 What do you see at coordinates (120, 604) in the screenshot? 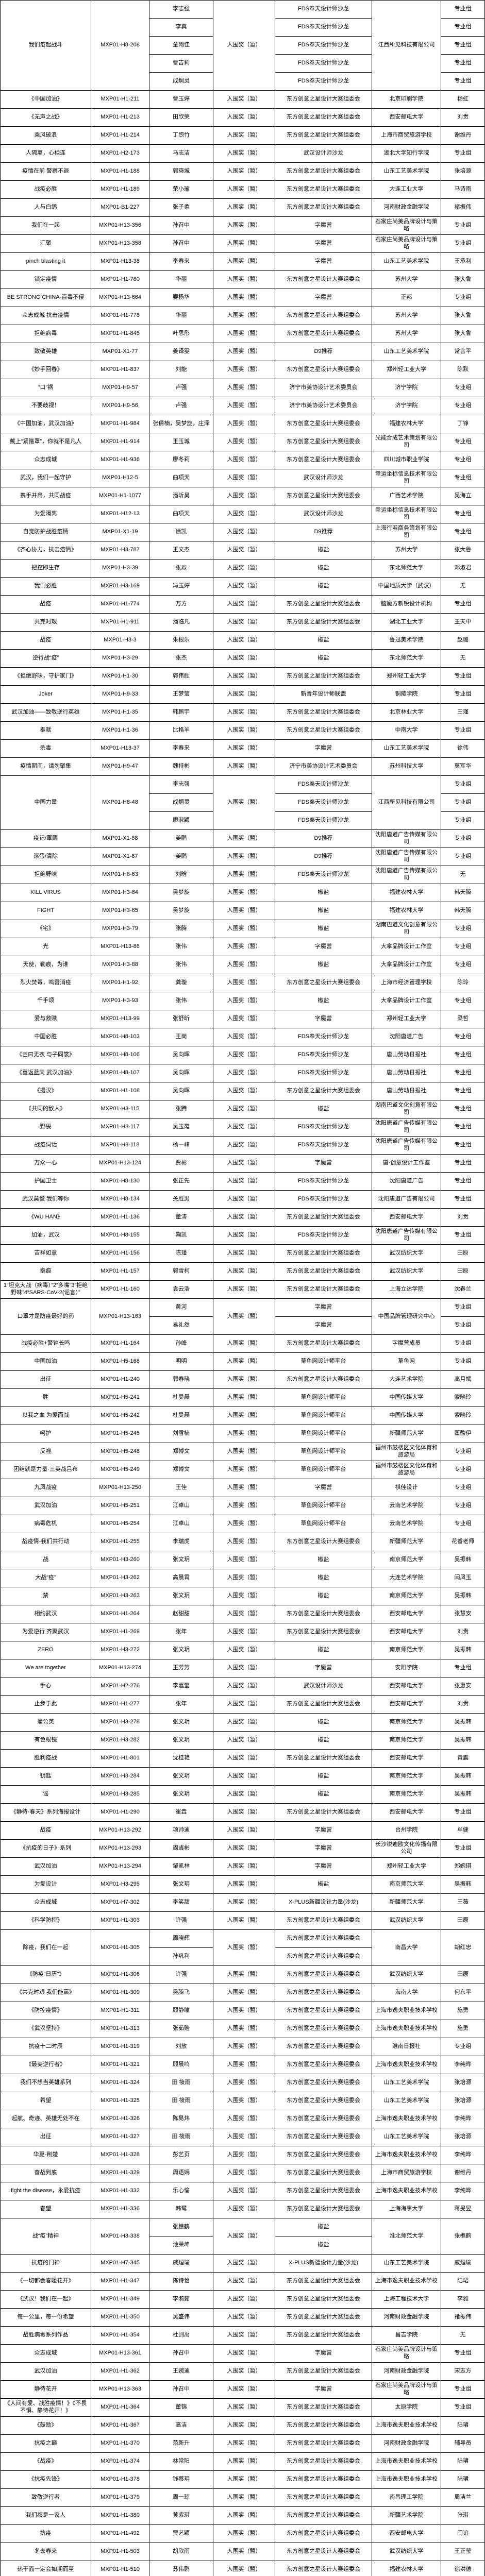
I see `code-cell: MXP01-H1-774` at bounding box center [120, 604].